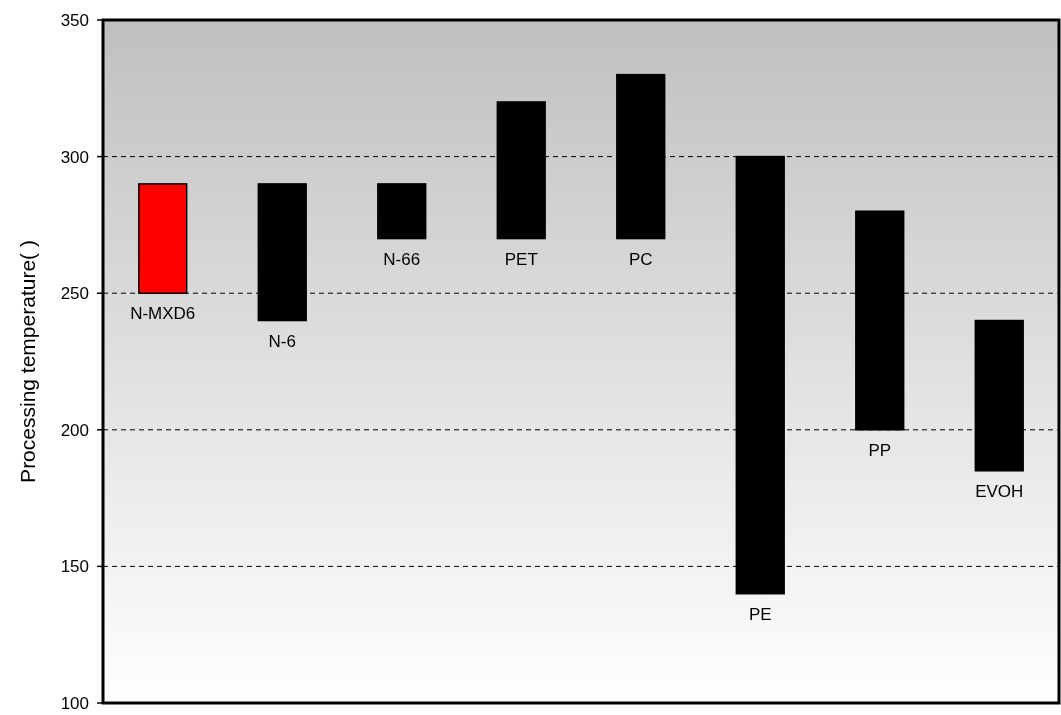 Image resolution: width=1061 pixels, height=715 pixels. What do you see at coordinates (163, 314) in the screenshot?
I see `x-tick-label: N-MXD6` at bounding box center [163, 314].